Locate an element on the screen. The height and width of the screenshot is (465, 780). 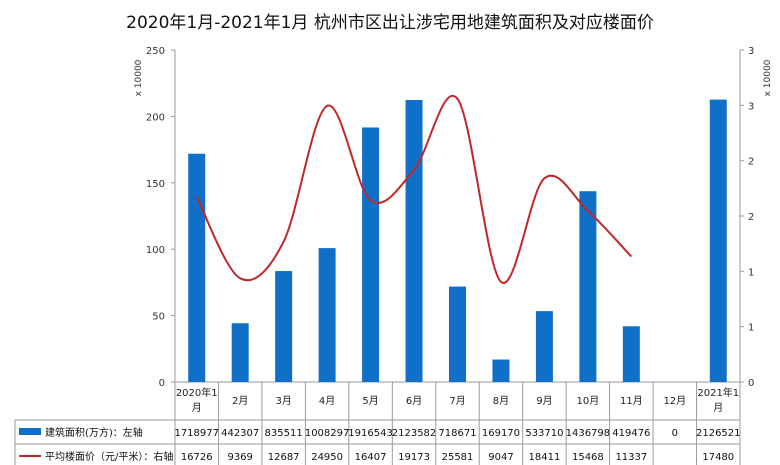
category-label: 12月 is located at coordinates (674, 401).